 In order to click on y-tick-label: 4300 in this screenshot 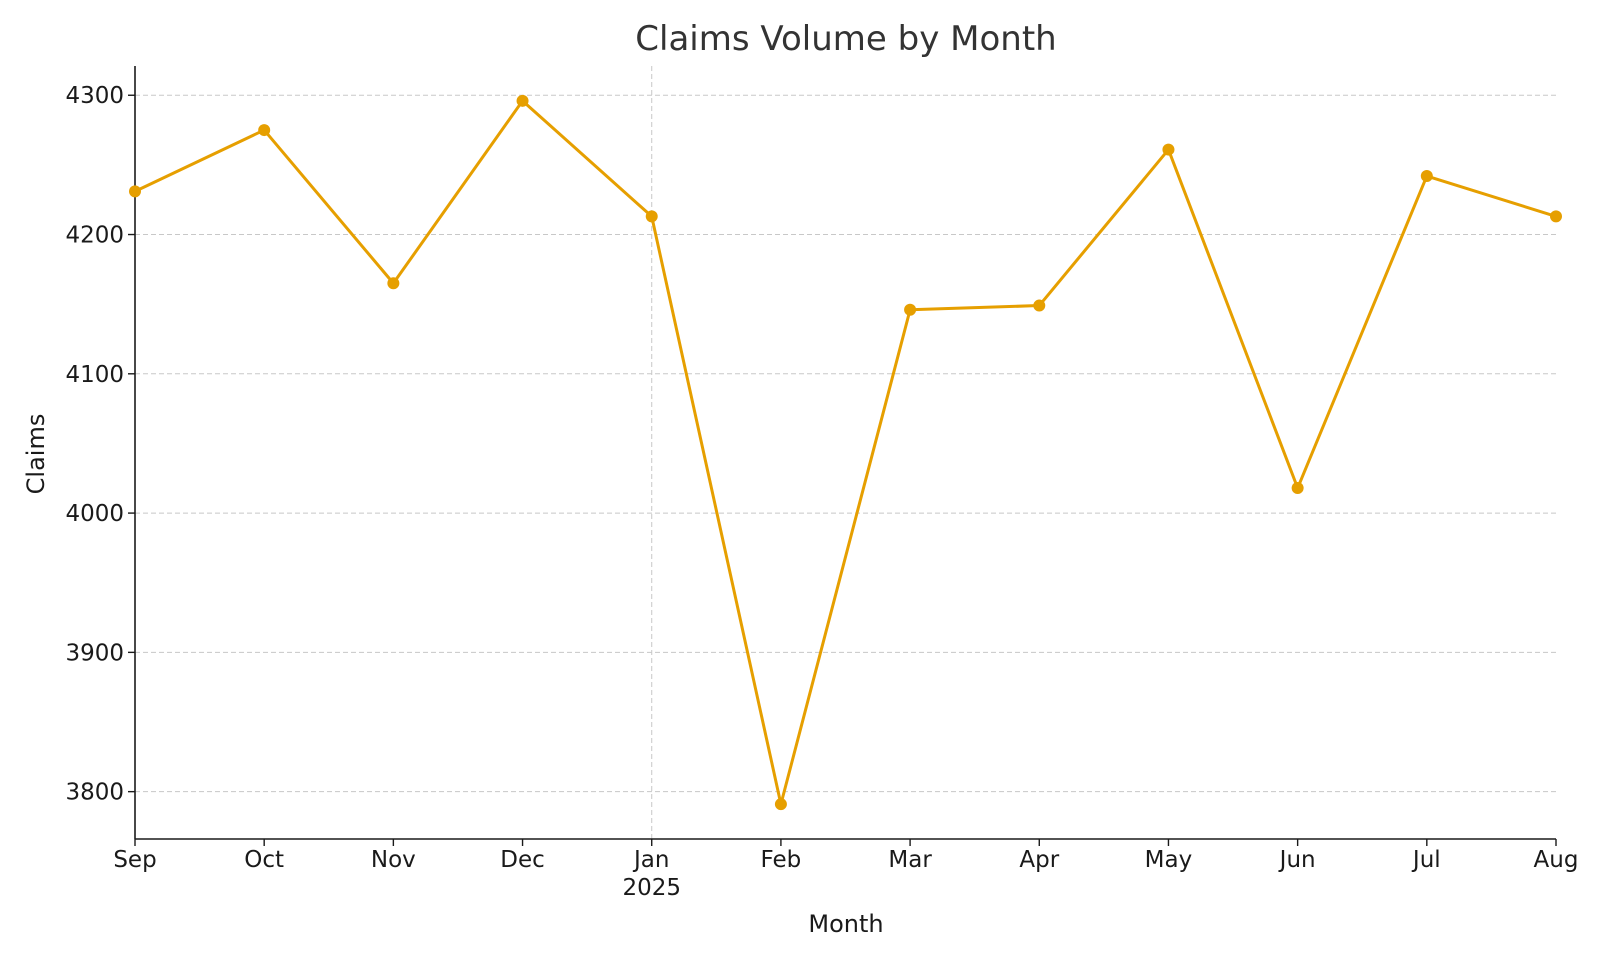, I will do `click(94, 96)`.